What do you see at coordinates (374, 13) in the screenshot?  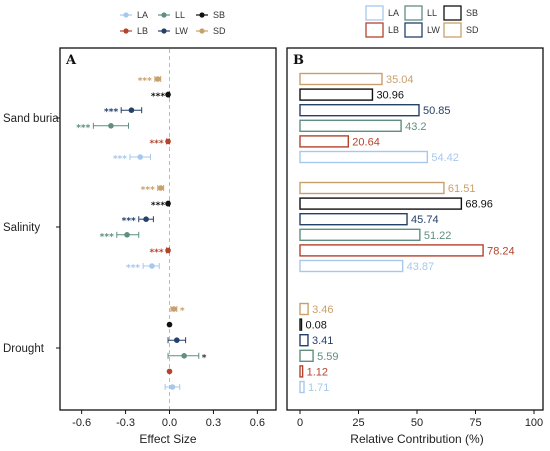 I see `legend-b-swatch-la` at bounding box center [374, 13].